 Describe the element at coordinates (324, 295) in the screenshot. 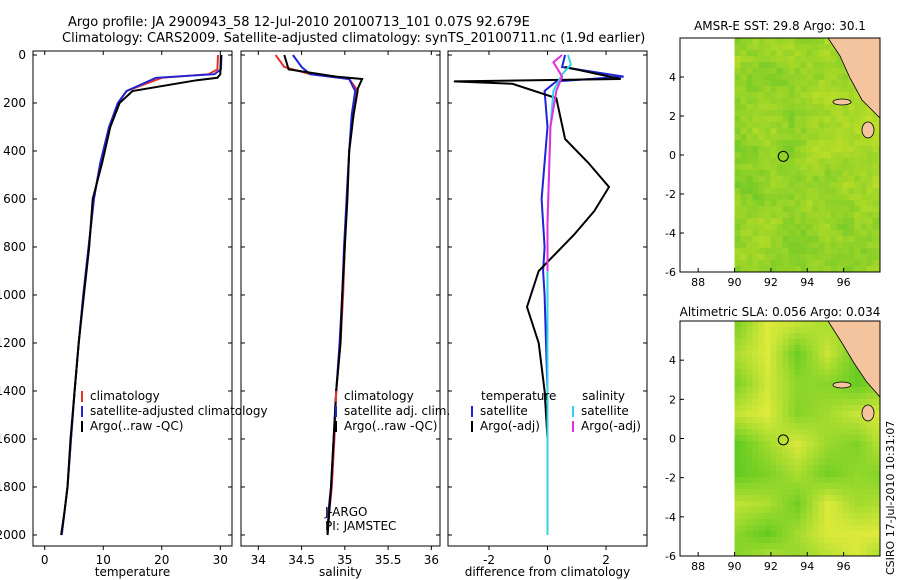

I see `series-line-satellite-adj-clim-` at that location.